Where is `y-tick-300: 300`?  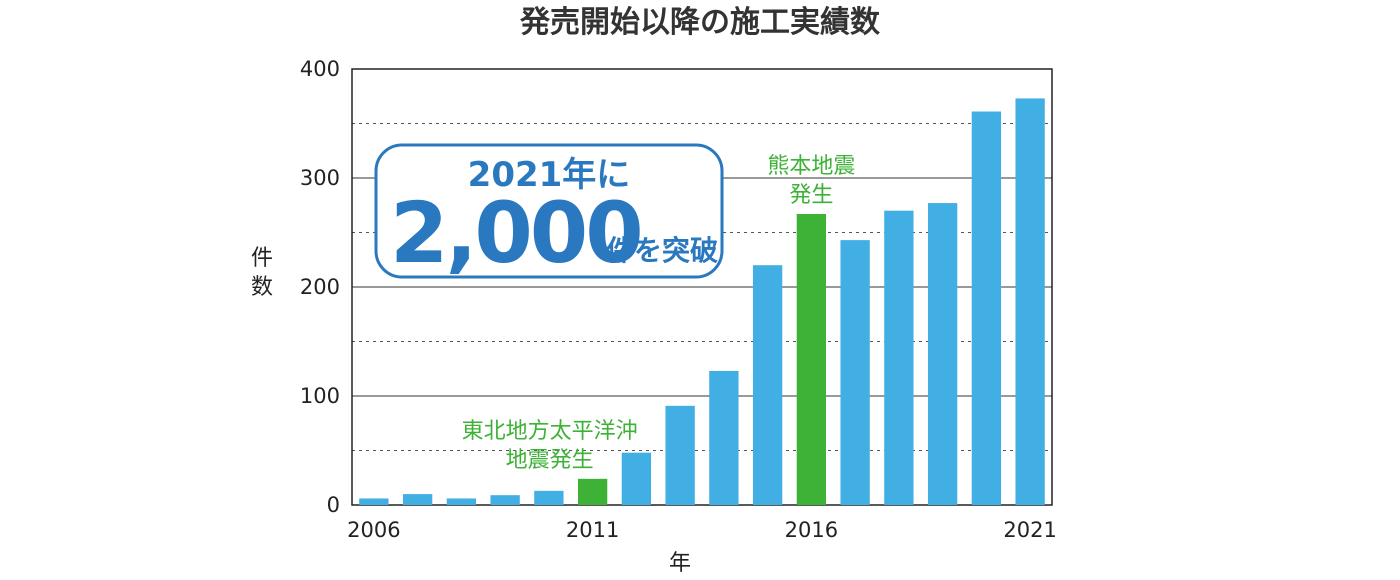
y-tick-300: 300 is located at coordinates (320, 178).